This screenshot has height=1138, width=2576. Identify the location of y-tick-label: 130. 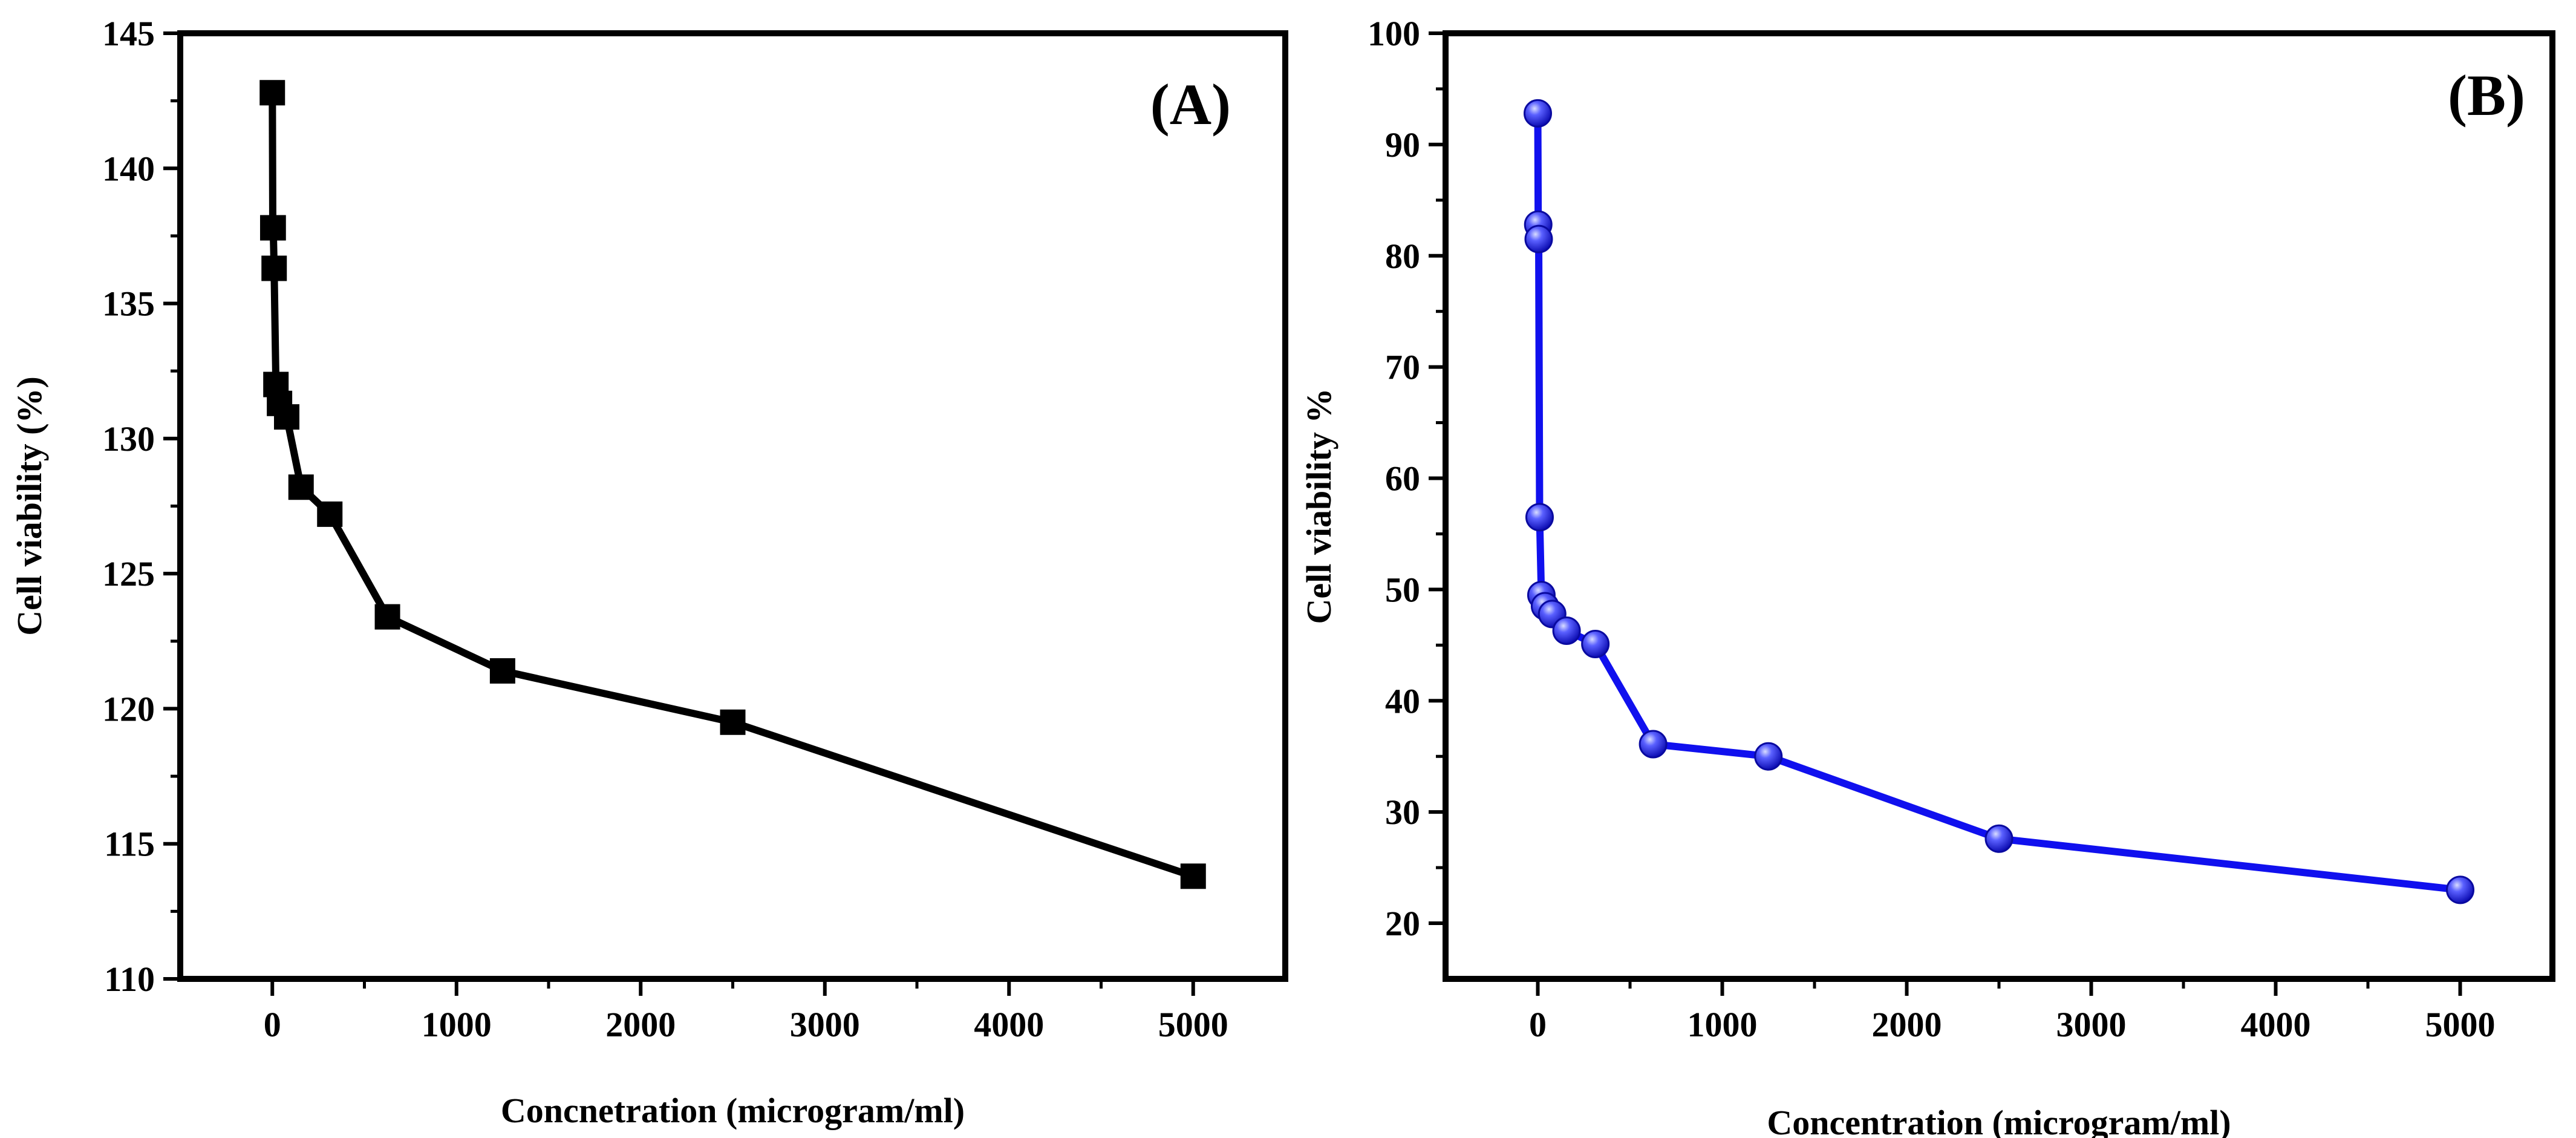
(128, 439).